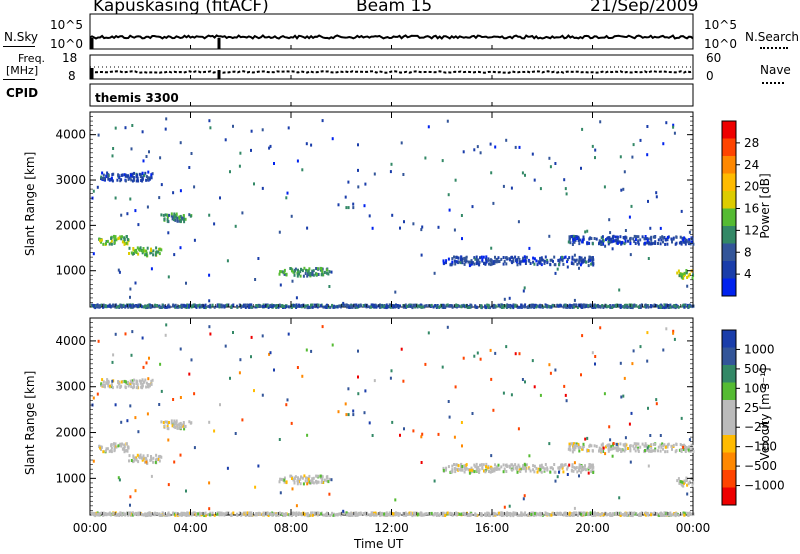 The width and height of the screenshot is (800, 554). I want to click on x-tick-label: 16:00, so click(492, 528).